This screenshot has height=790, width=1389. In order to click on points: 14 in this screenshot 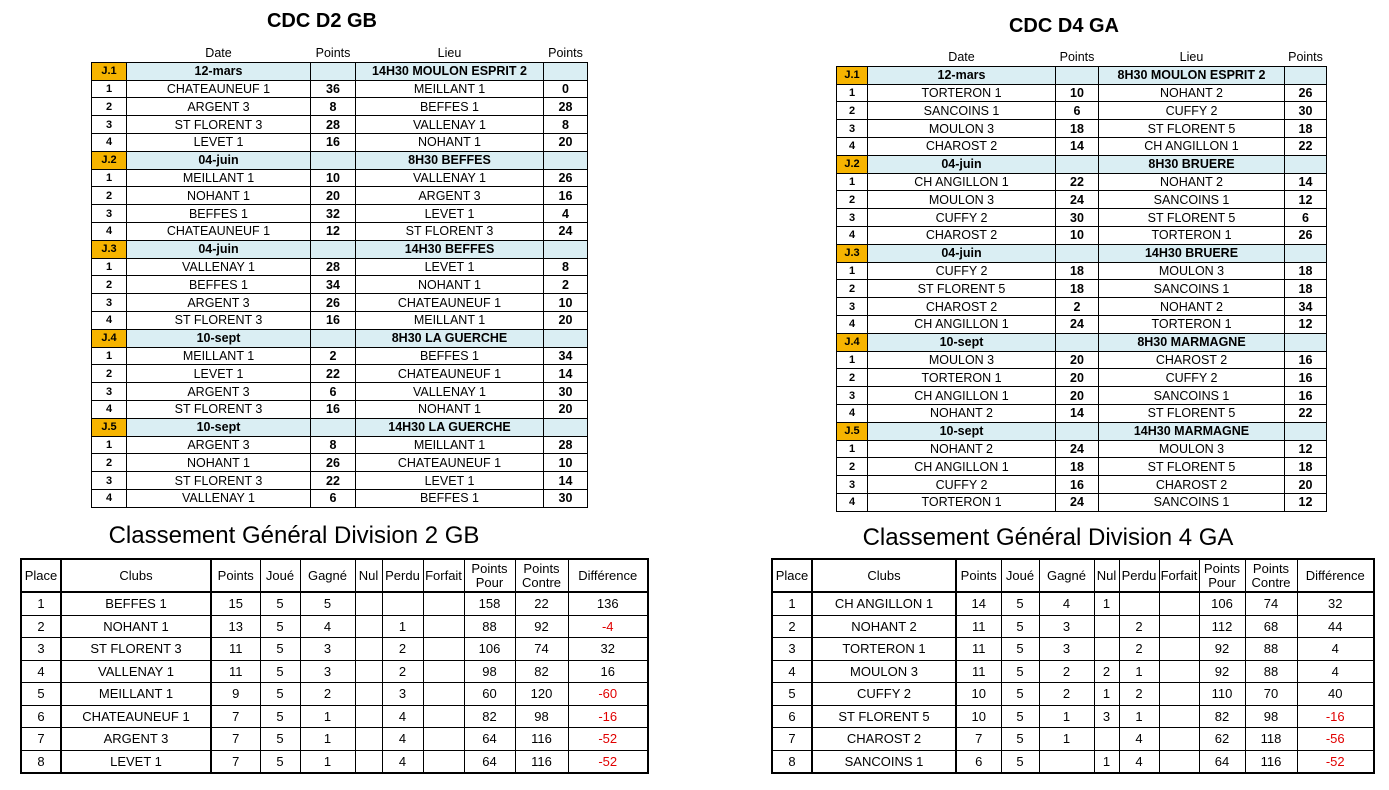, I will do `click(978, 603)`.